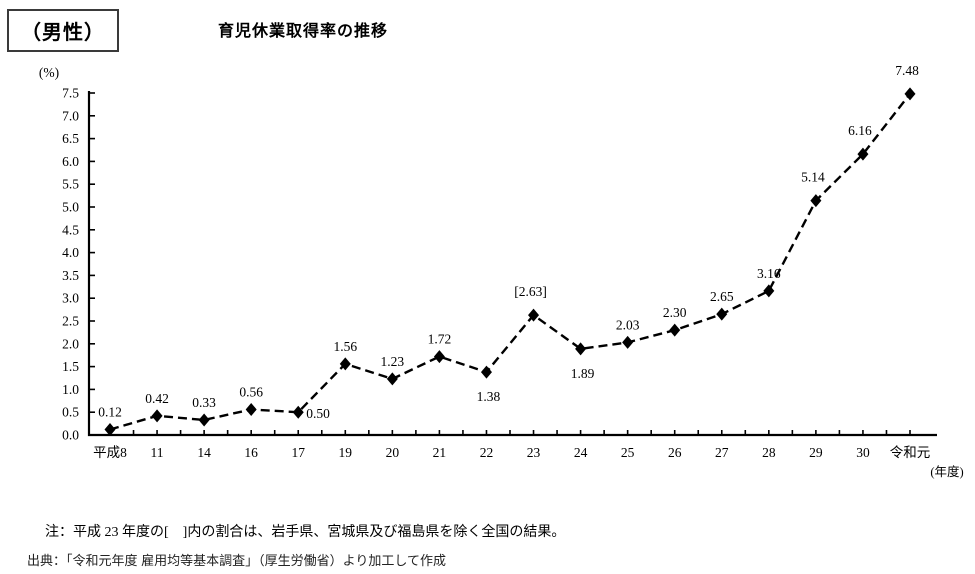 The image size is (975, 574). Describe the element at coordinates (251, 391) in the screenshot. I see `data-point-label: 0.56` at that location.